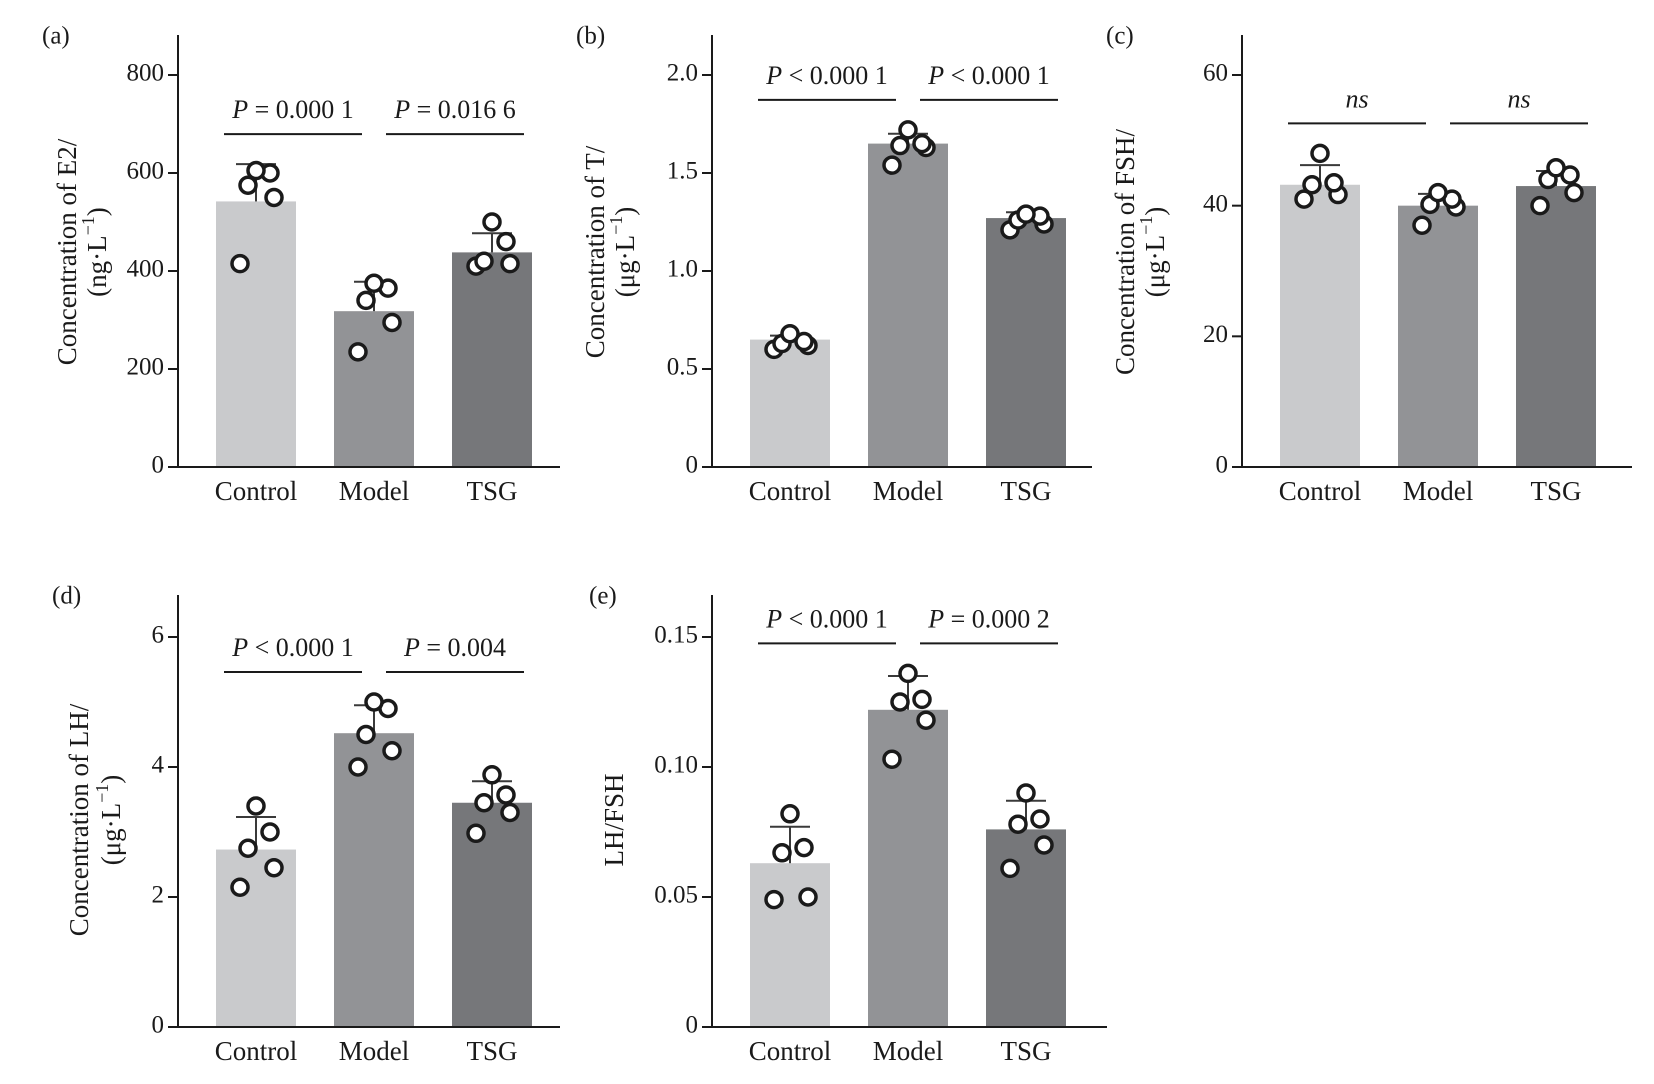  What do you see at coordinates (988, 618) in the screenshot?
I see `significance-label: P = 0.000 2` at bounding box center [988, 618].